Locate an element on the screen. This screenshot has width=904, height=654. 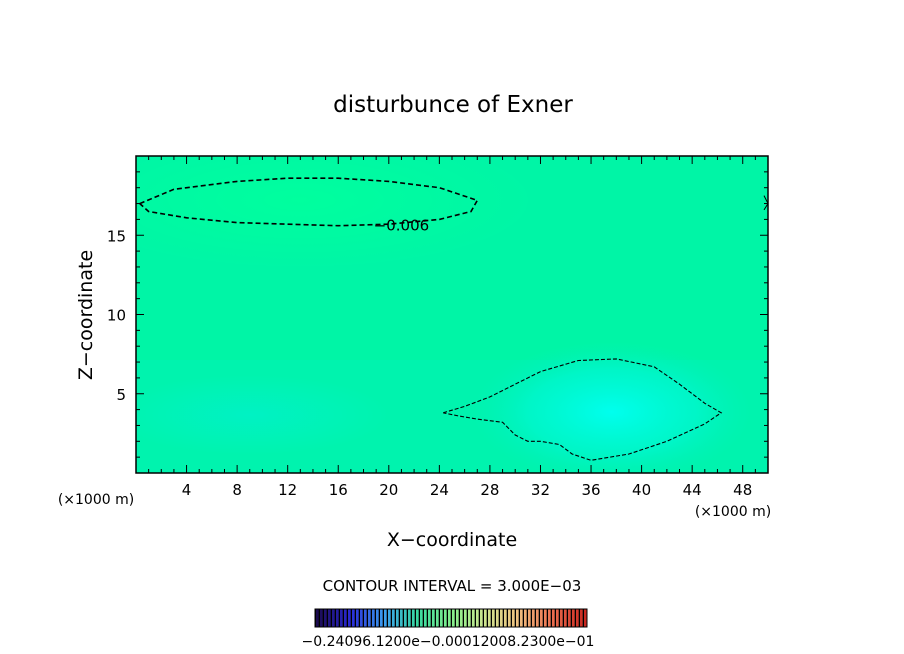
heatmap-maximum-region is located at coordinates (338, 213).